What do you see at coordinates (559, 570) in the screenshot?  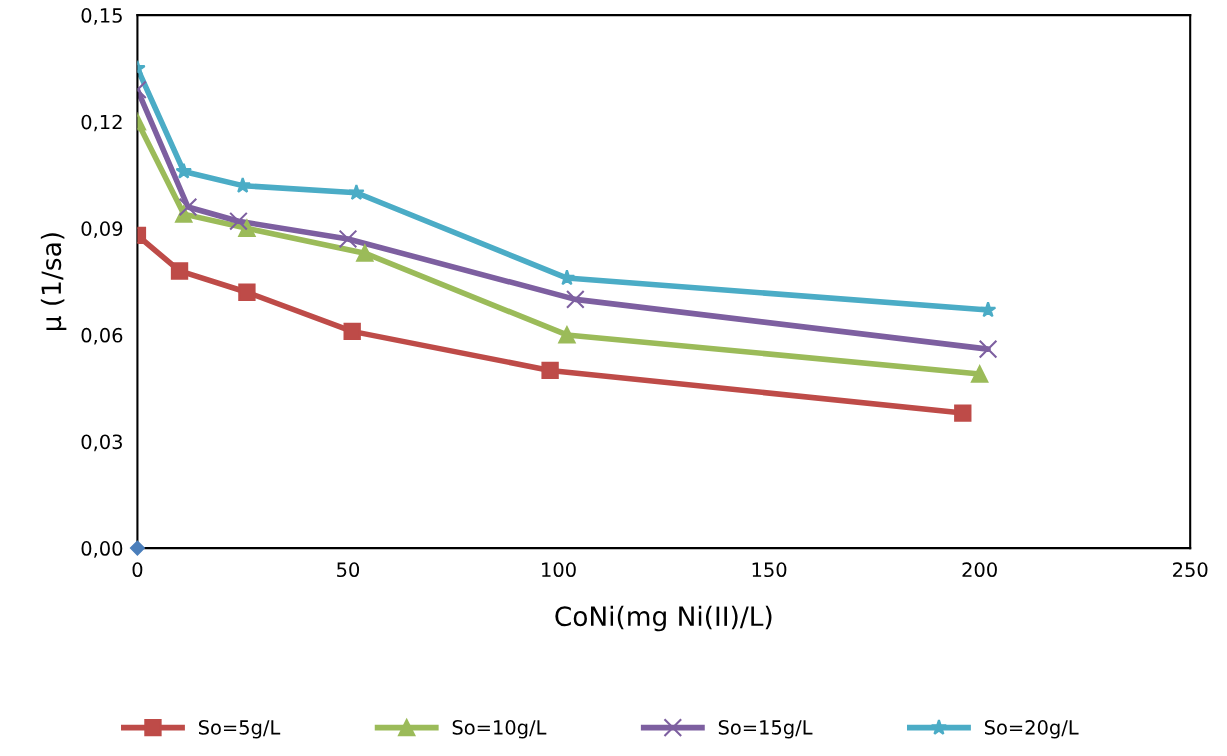 I see `x-tick-label: 100` at bounding box center [559, 570].